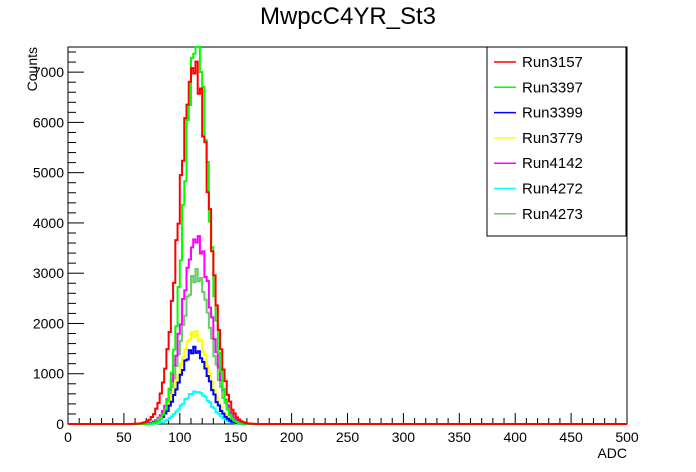  What do you see at coordinates (571, 437) in the screenshot?
I see `x-tick-label: 450` at bounding box center [571, 437].